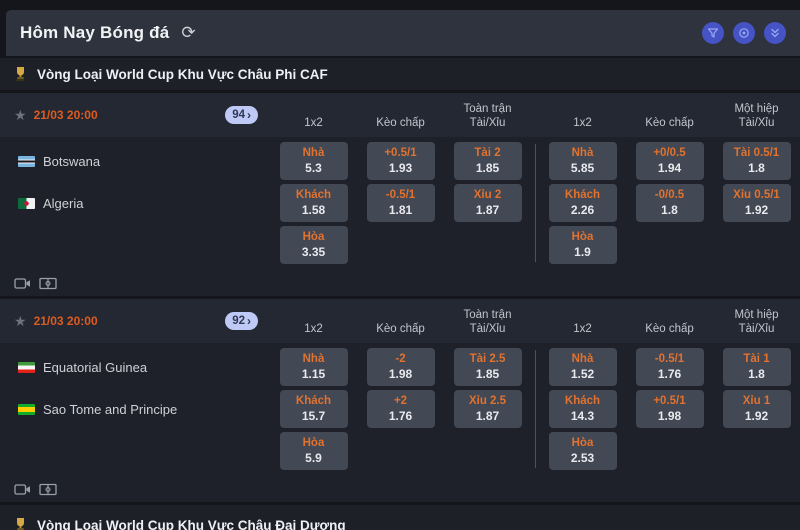 Image resolution: width=800 pixels, height=530 pixels. I want to click on odds-label: -0/0.5, so click(669, 195).